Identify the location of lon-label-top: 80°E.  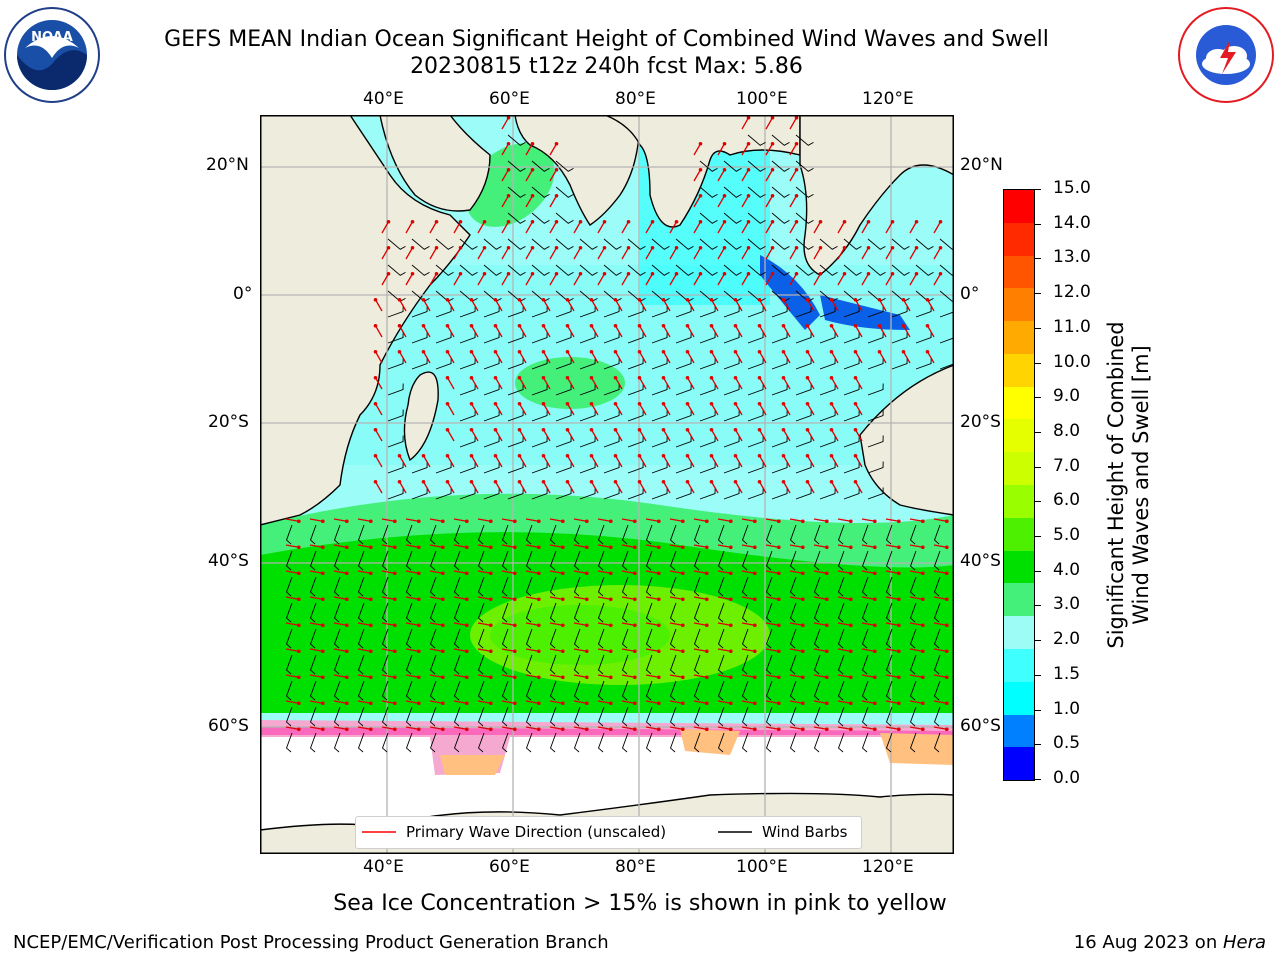
(635, 99).